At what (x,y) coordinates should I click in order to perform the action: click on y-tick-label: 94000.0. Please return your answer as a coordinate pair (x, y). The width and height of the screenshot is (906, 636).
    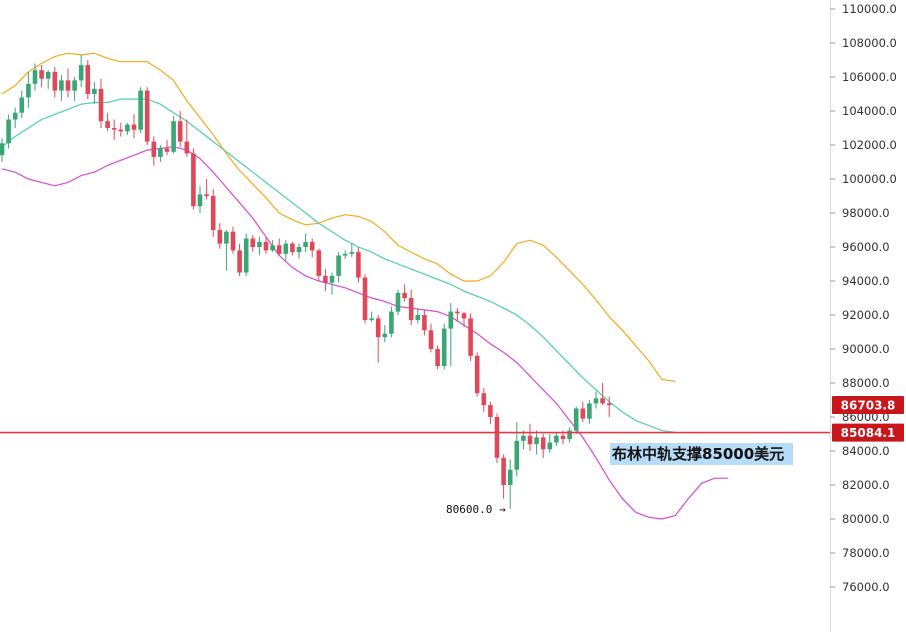
    Looking at the image, I should click on (866, 281).